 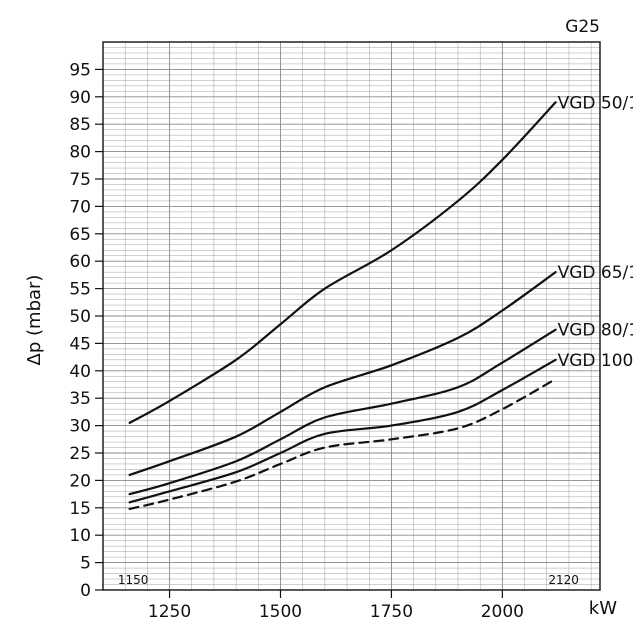 What do you see at coordinates (595, 331) in the screenshot?
I see `series-label: VGD 80/1` at bounding box center [595, 331].